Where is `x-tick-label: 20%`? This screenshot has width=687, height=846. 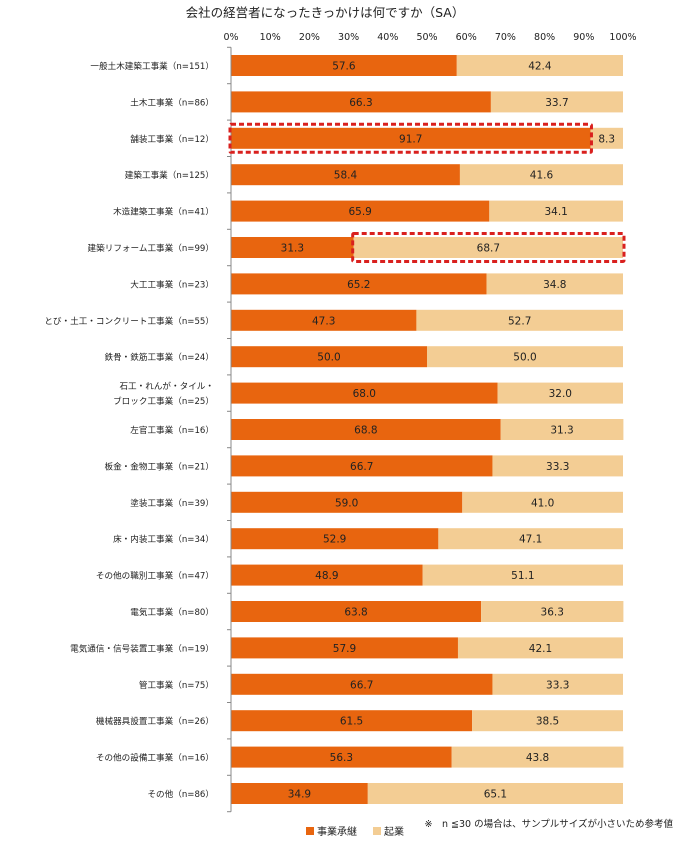
x-tick-label: 20% is located at coordinates (309, 37).